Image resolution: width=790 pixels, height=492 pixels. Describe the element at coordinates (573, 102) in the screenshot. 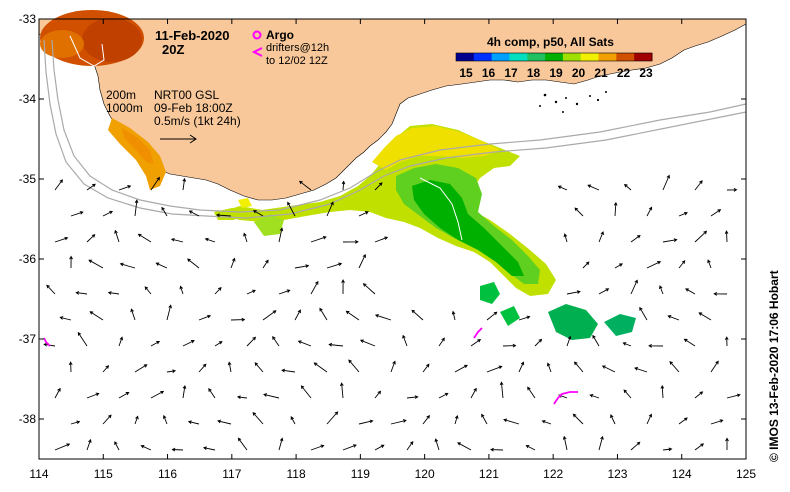

I see `salt-lakes` at that location.